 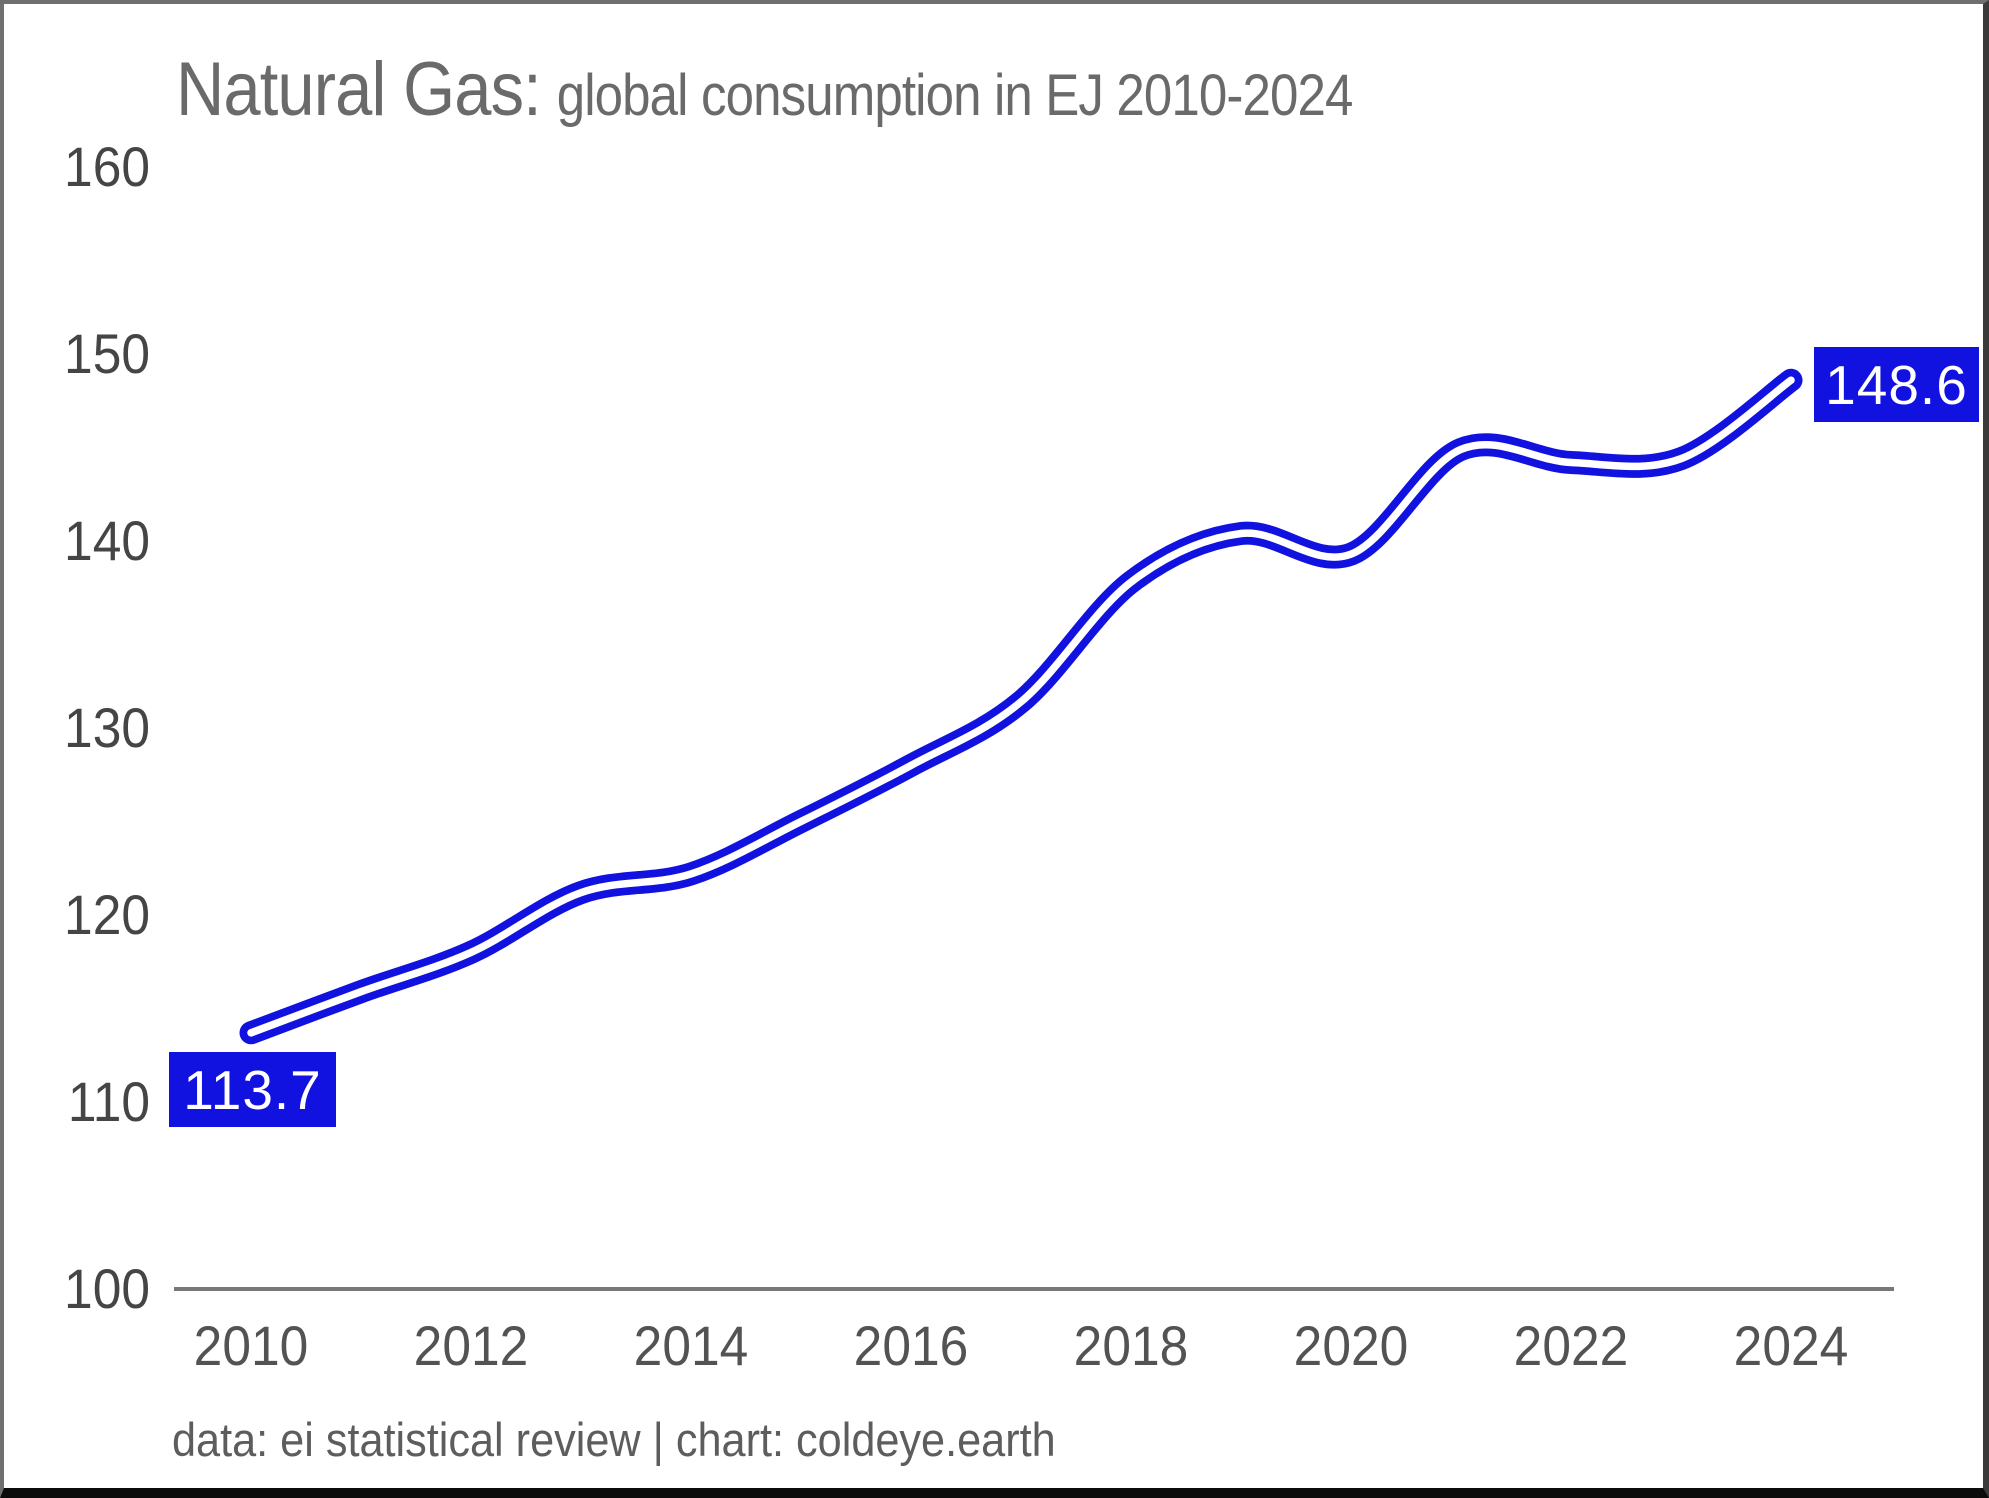 I want to click on x-tick-label: 2016, so click(x=911, y=1345).